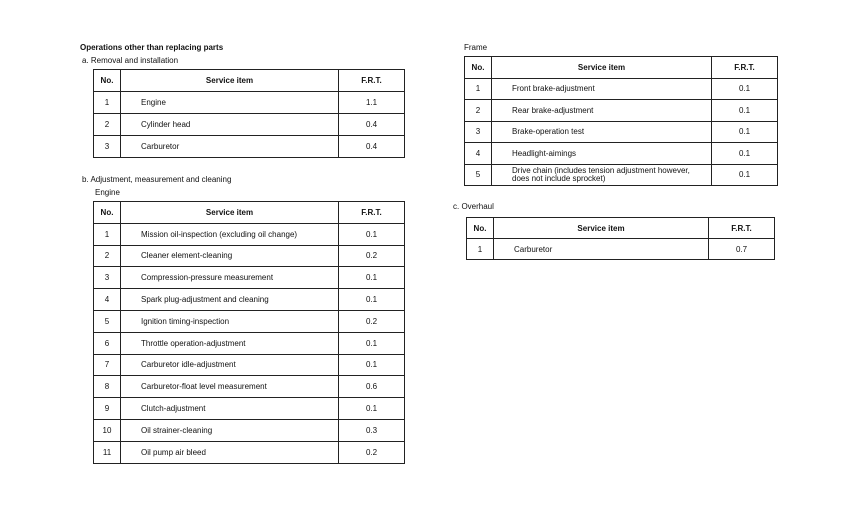  Describe the element at coordinates (229, 256) in the screenshot. I see `cell-item: Cleaner element-cleaning` at that location.